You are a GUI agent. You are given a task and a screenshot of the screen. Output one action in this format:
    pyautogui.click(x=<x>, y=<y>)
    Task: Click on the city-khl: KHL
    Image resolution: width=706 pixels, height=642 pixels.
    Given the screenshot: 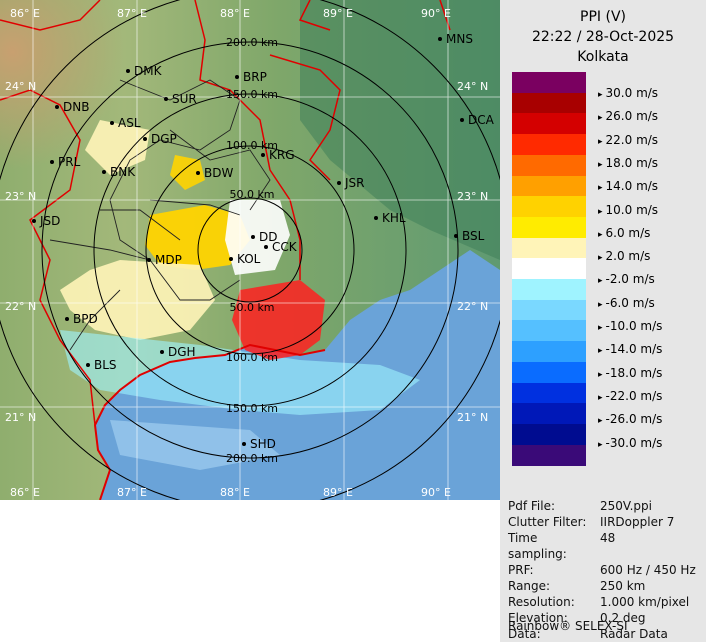 What is the action you would take?
    pyautogui.click(x=390, y=218)
    